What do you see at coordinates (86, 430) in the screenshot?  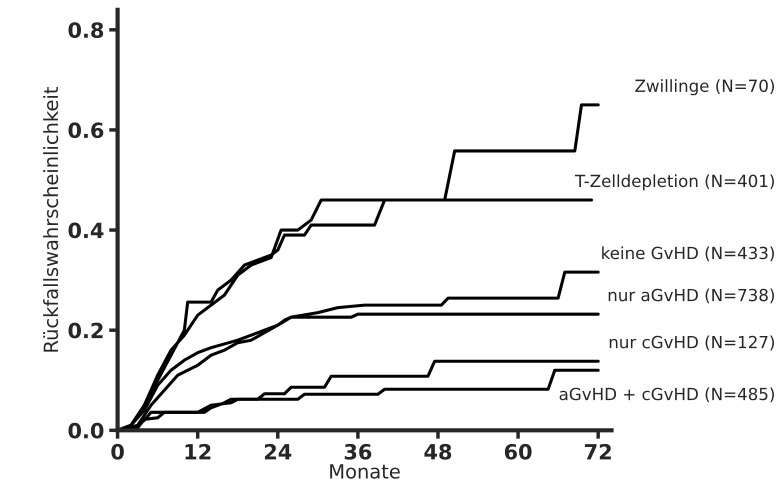 I see `y-tick-label: 0.0` at bounding box center [86, 430].